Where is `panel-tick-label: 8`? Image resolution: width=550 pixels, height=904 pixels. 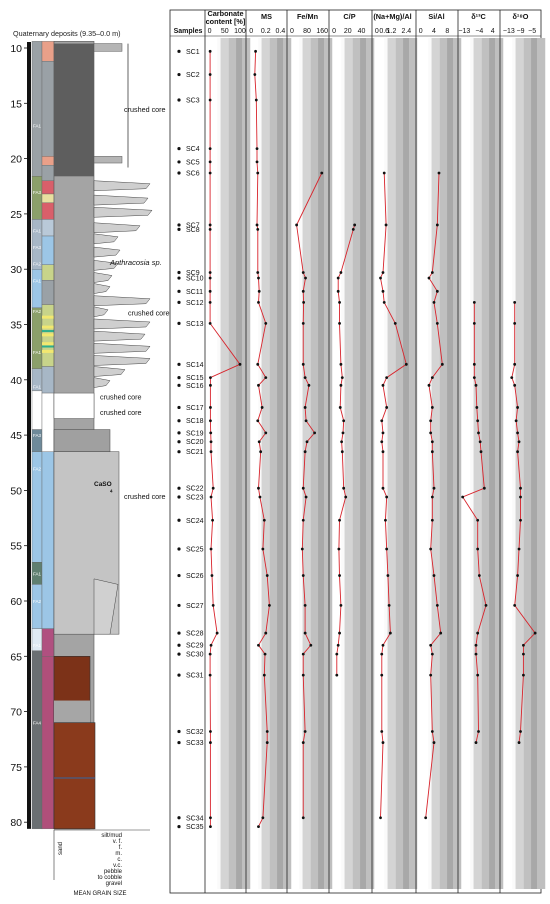 panel-tick-label: 8 is located at coordinates (447, 31).